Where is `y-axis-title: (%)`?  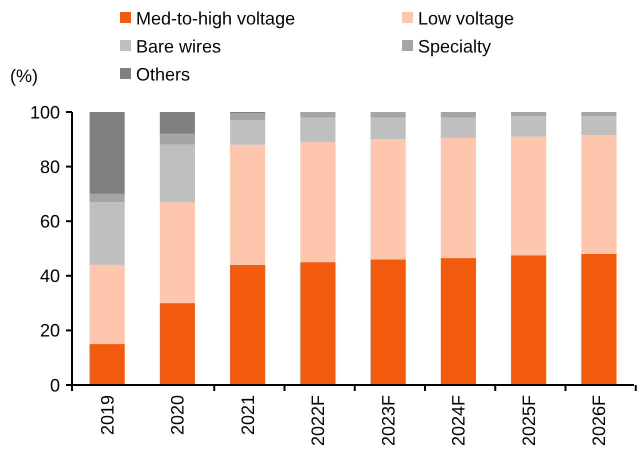
y-axis-title: (%) is located at coordinates (24, 76).